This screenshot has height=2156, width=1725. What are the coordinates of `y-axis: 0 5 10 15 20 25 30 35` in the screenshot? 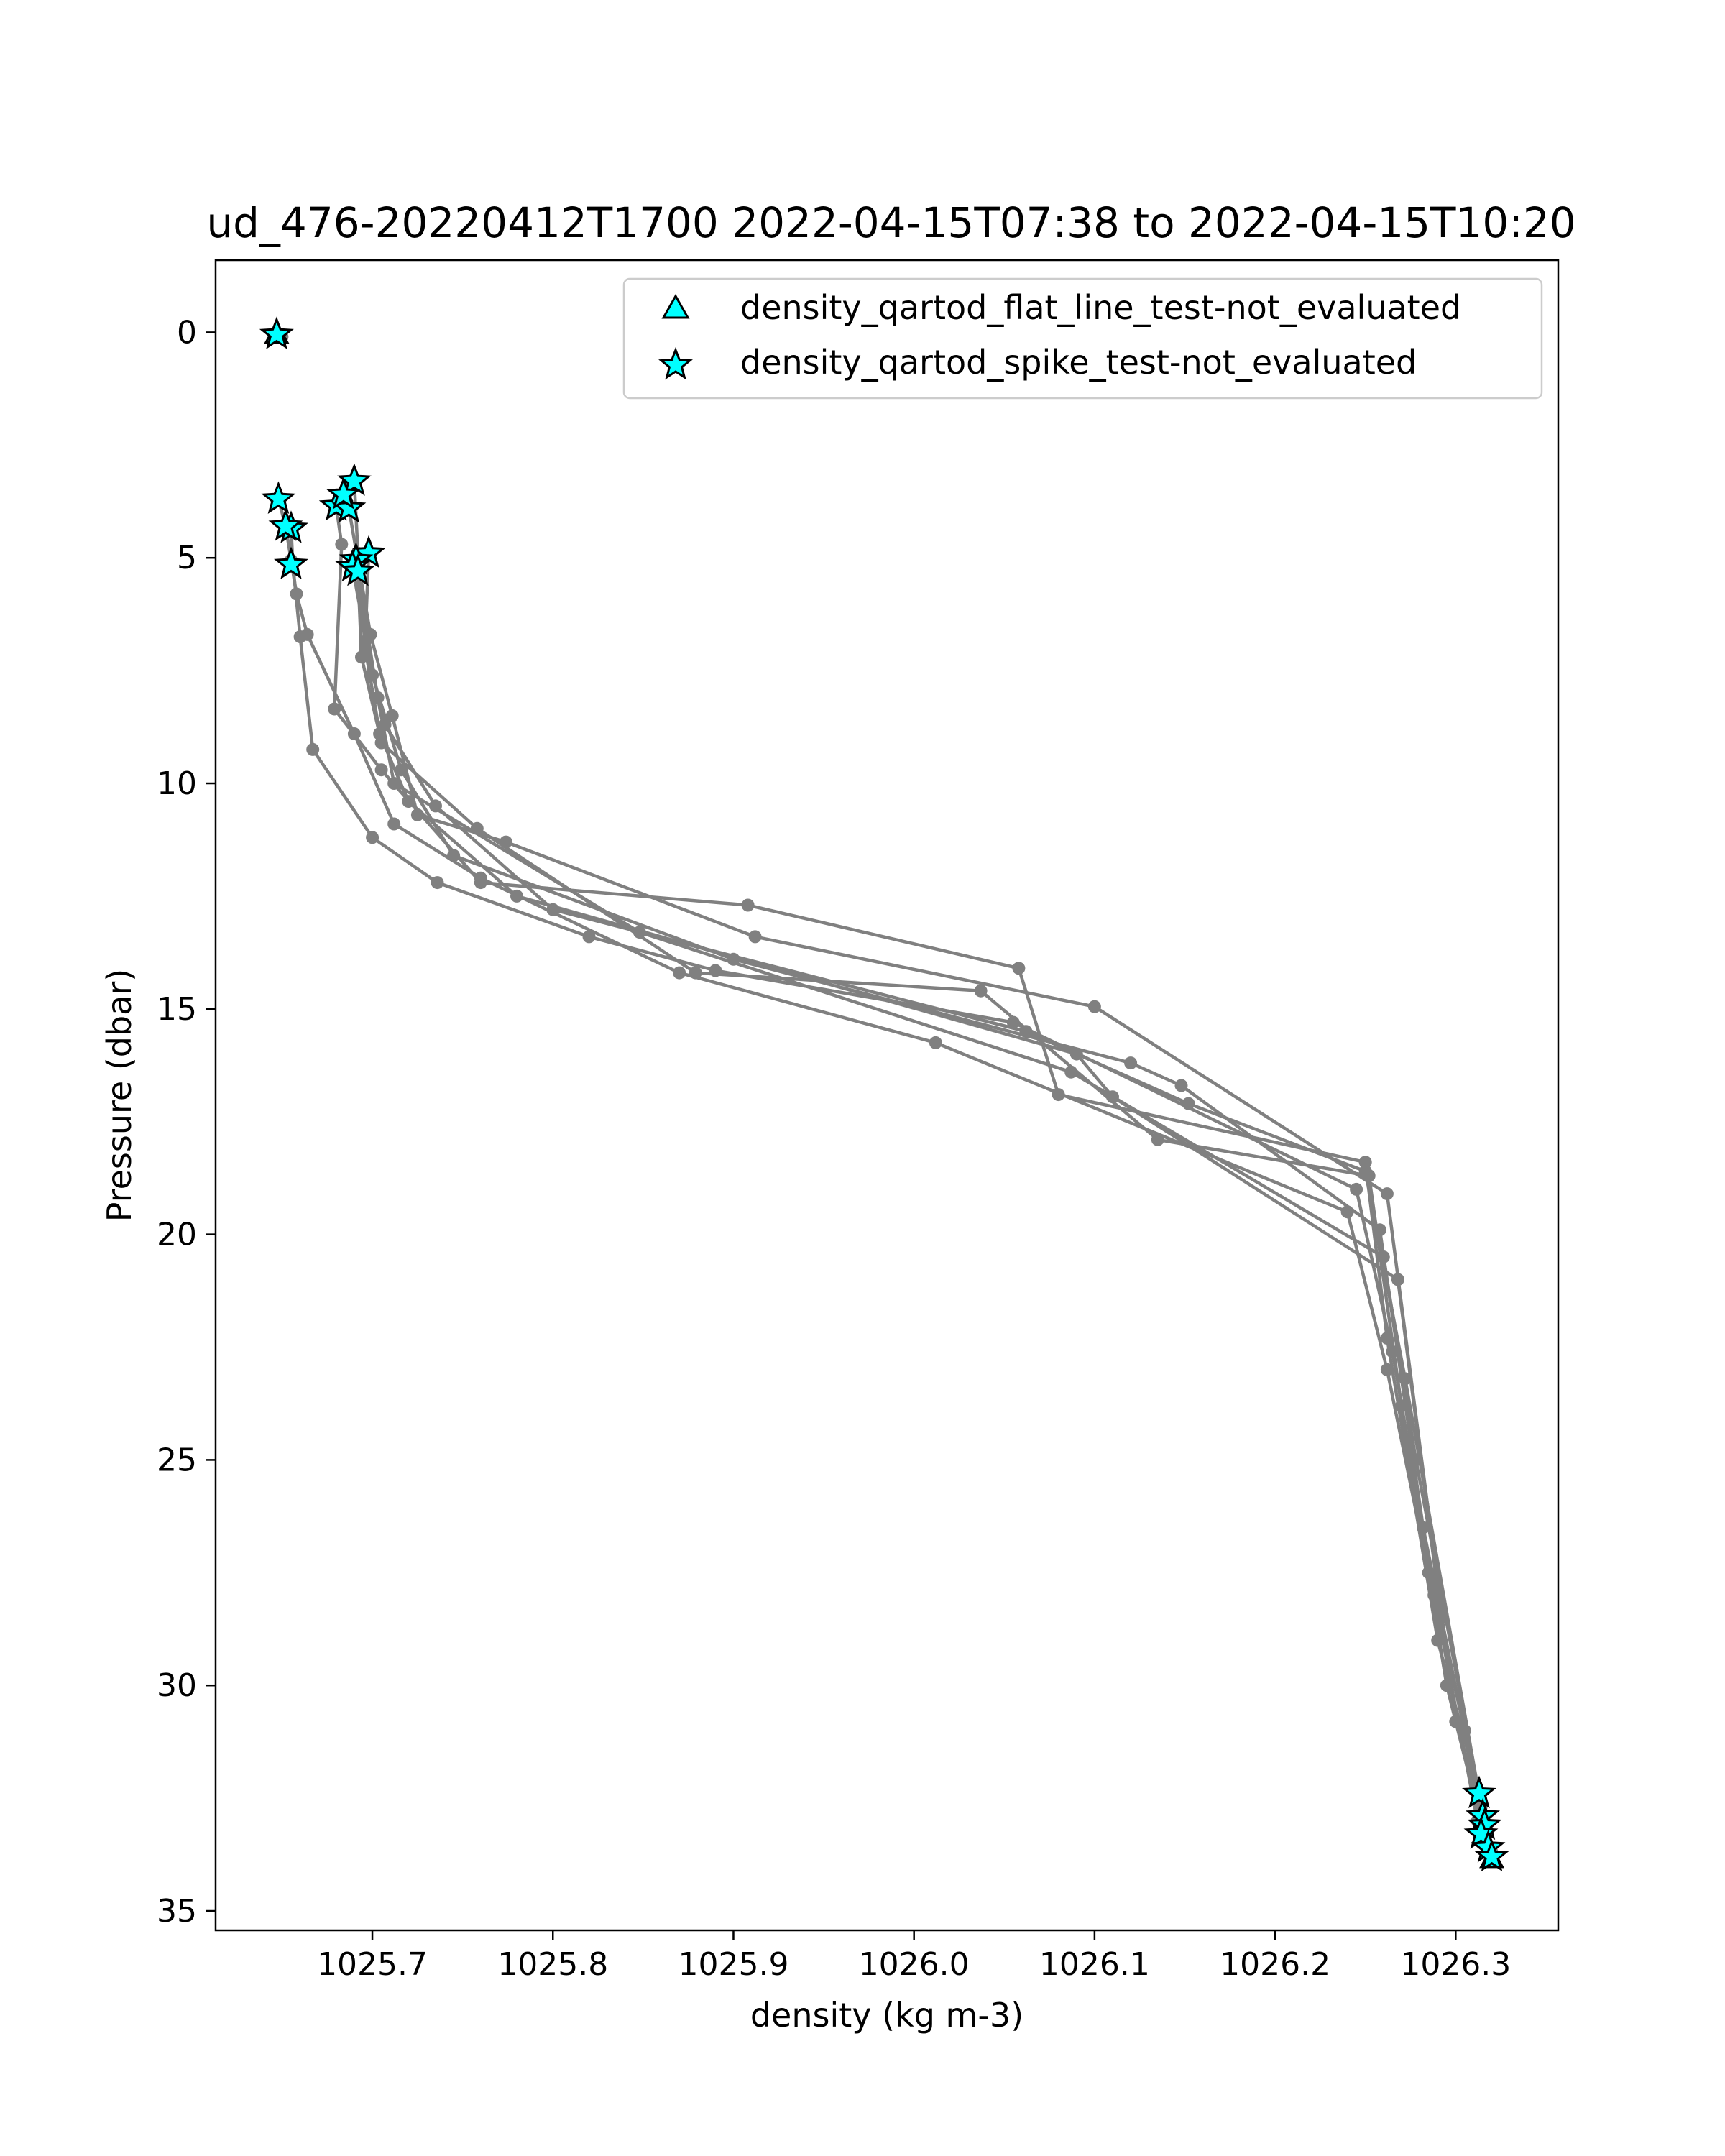 It's located at (186, 1122).